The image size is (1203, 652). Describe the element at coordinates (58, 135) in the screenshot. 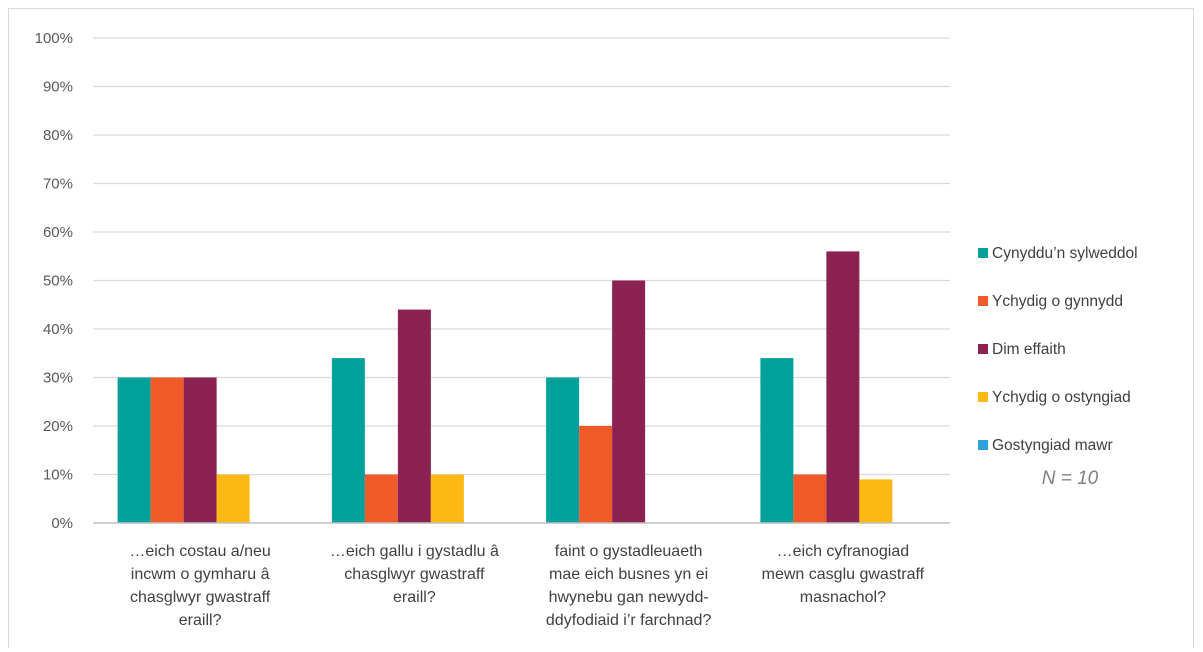

I see `y-tick-label: 80%` at that location.